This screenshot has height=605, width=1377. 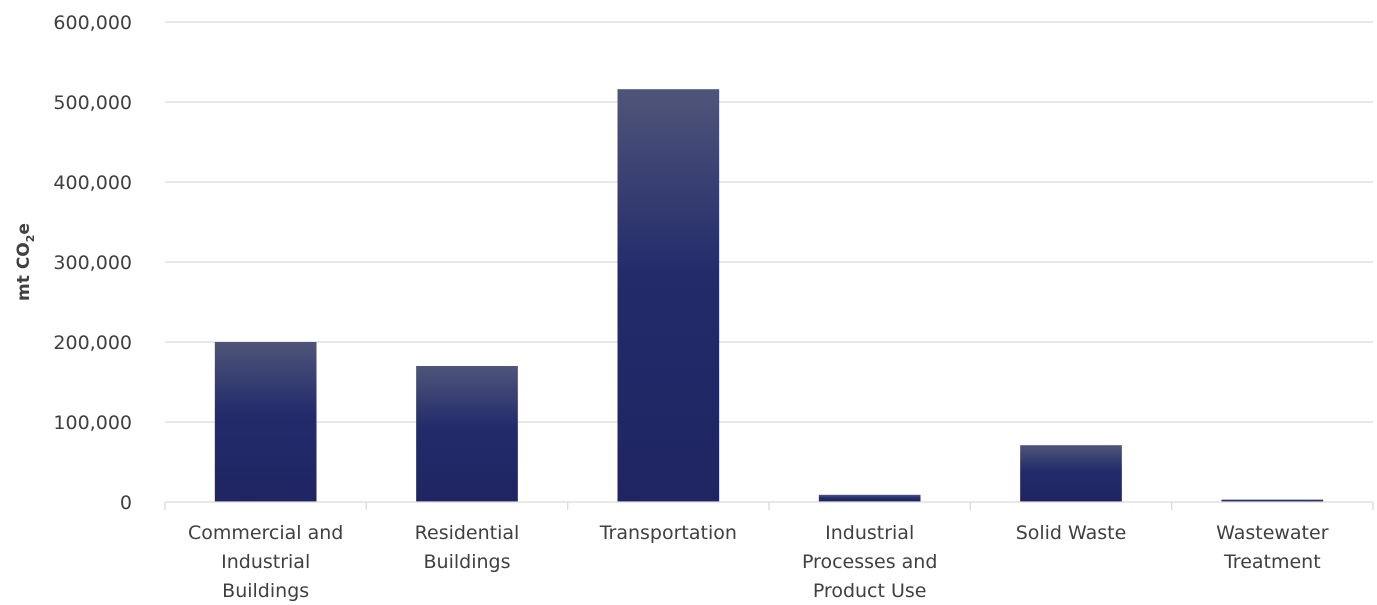 What do you see at coordinates (92, 23) in the screenshot?
I see `y-tick-label: 600,000` at bounding box center [92, 23].